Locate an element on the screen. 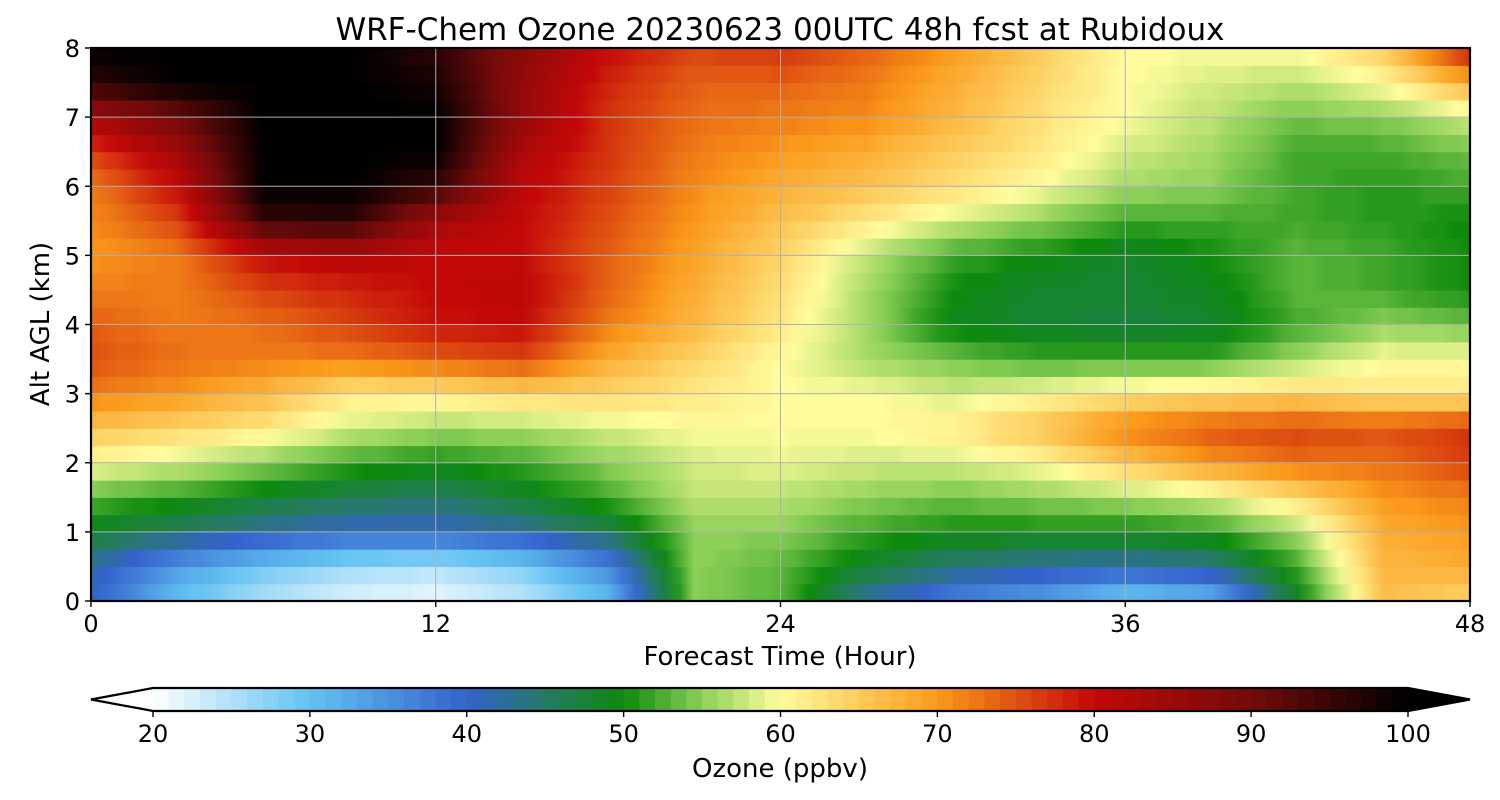 The height and width of the screenshot is (800, 1500). colorbar-extend-low is located at coordinates (122, 699).